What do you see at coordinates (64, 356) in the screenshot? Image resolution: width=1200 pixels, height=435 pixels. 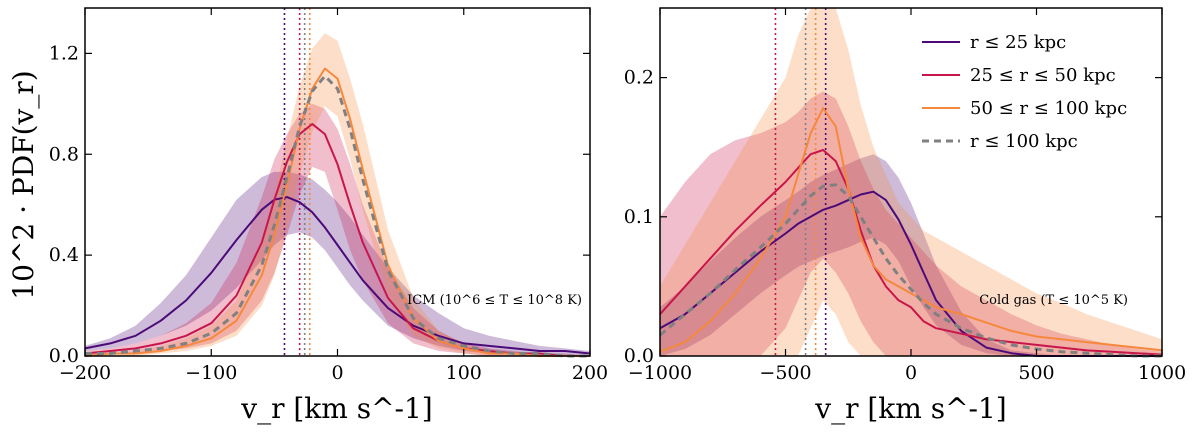 I see `left-y-tick-label: 0.0` at bounding box center [64, 356].